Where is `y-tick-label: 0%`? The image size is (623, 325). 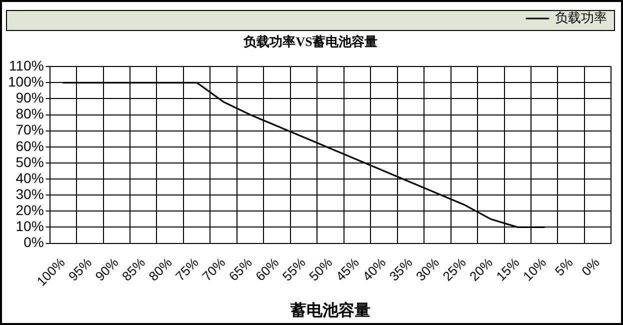
y-tick-label: 0% is located at coordinates (34, 242).